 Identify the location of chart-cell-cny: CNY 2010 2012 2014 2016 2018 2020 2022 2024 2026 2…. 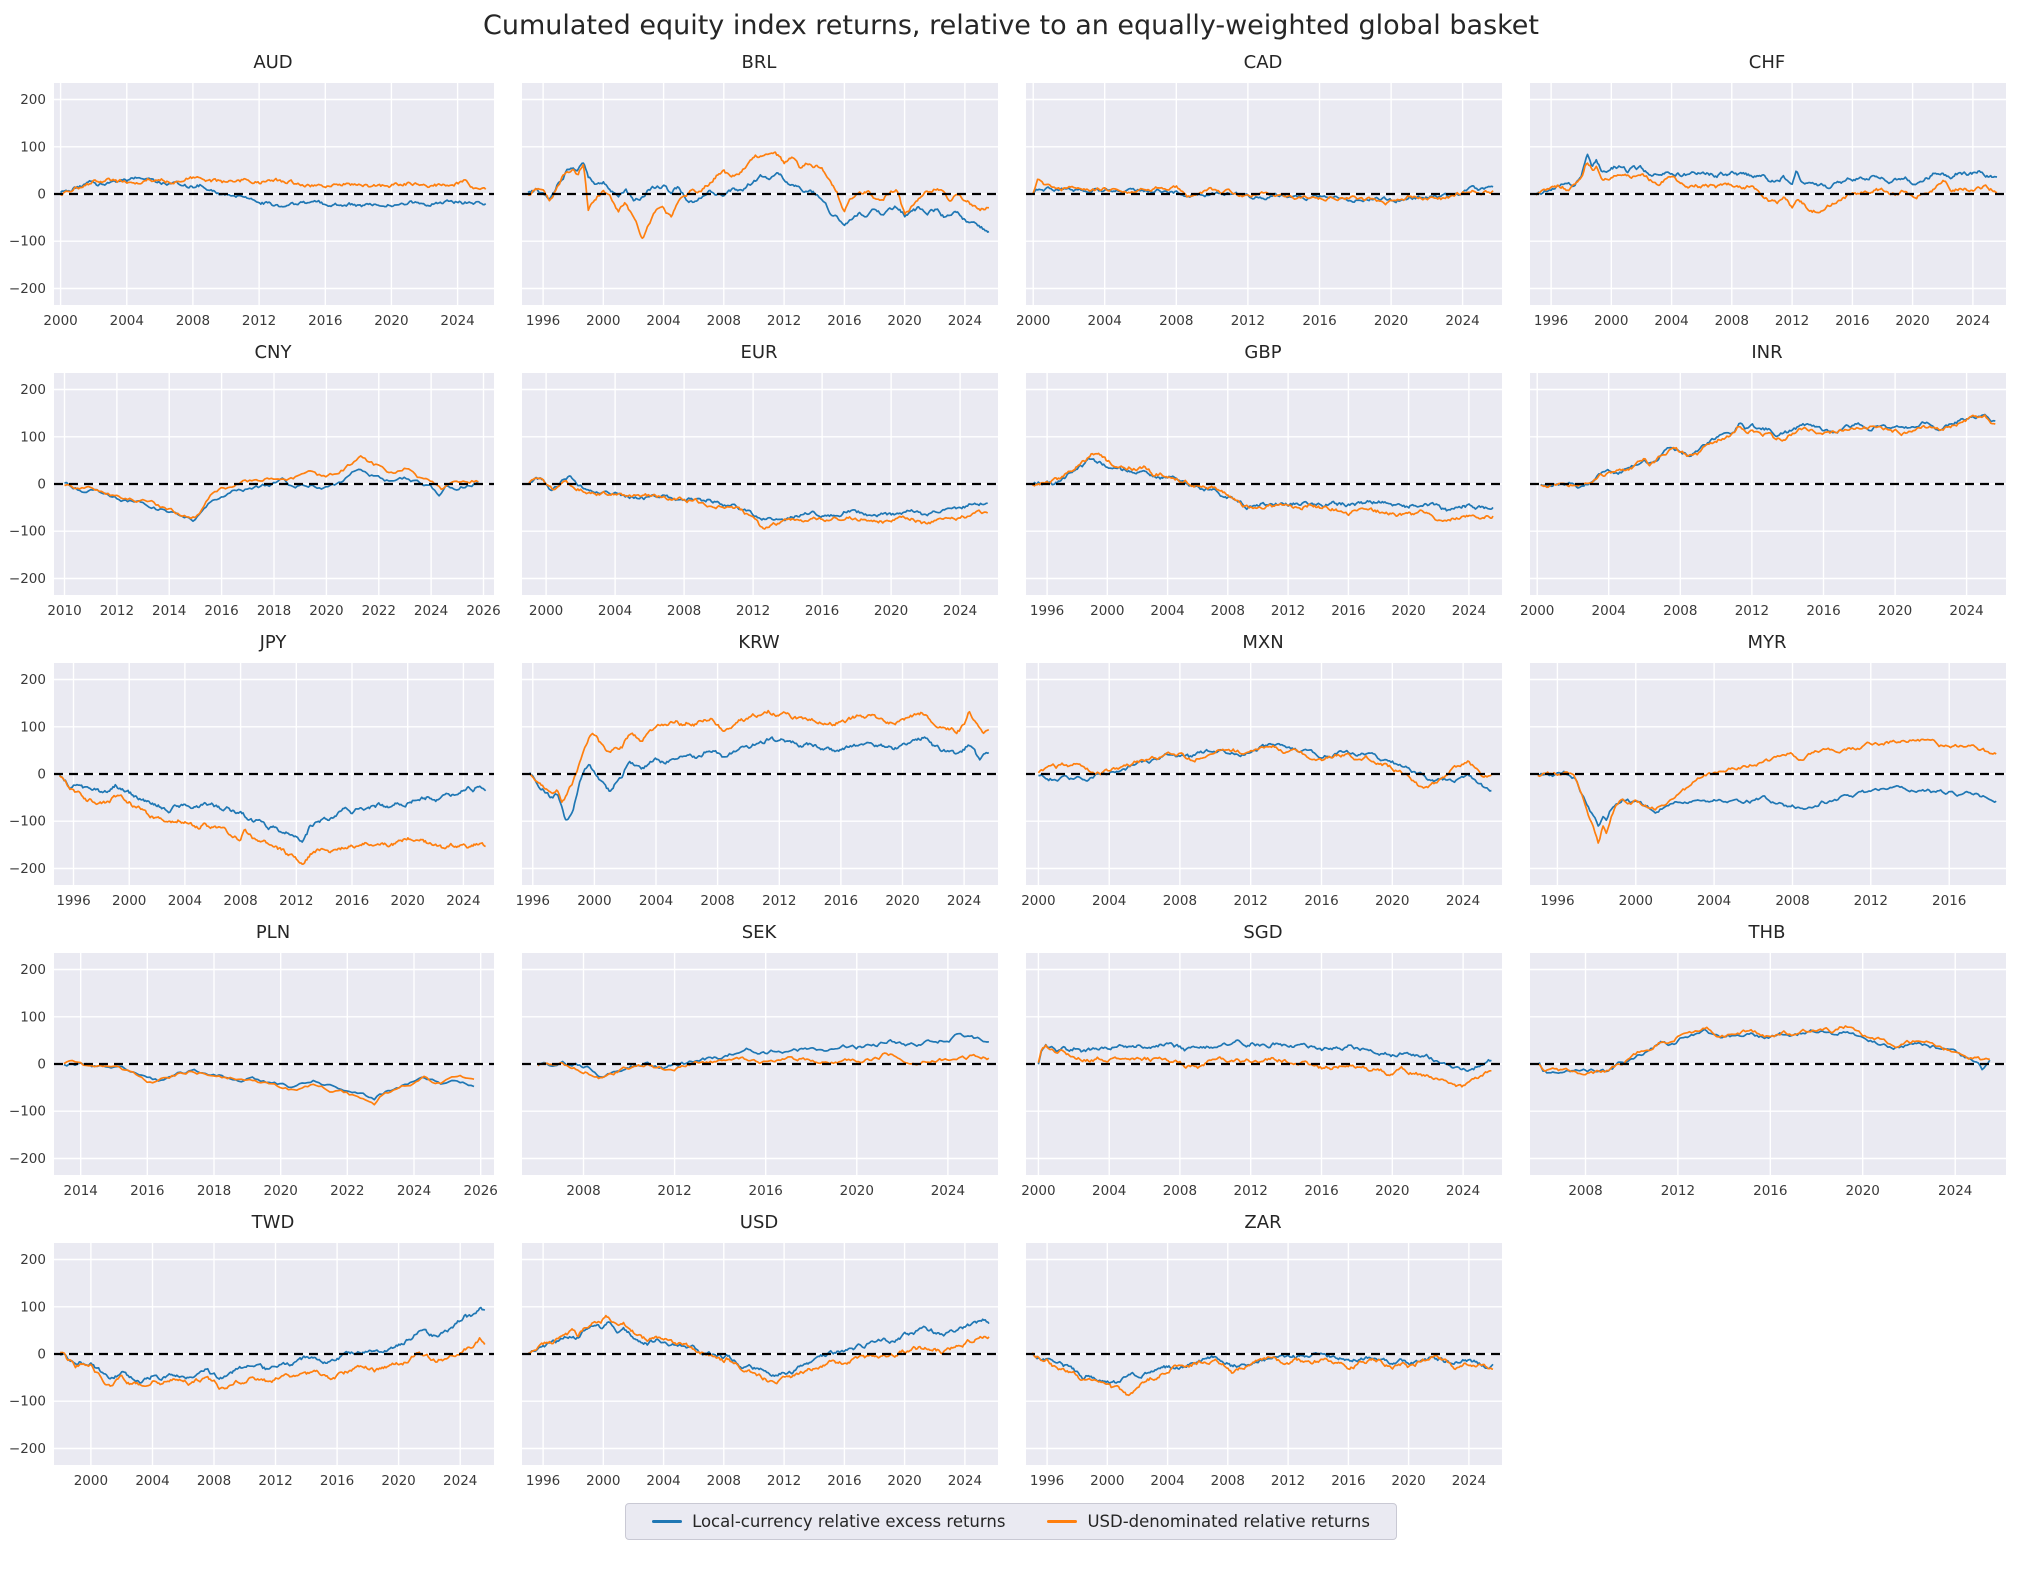
(255, 483).